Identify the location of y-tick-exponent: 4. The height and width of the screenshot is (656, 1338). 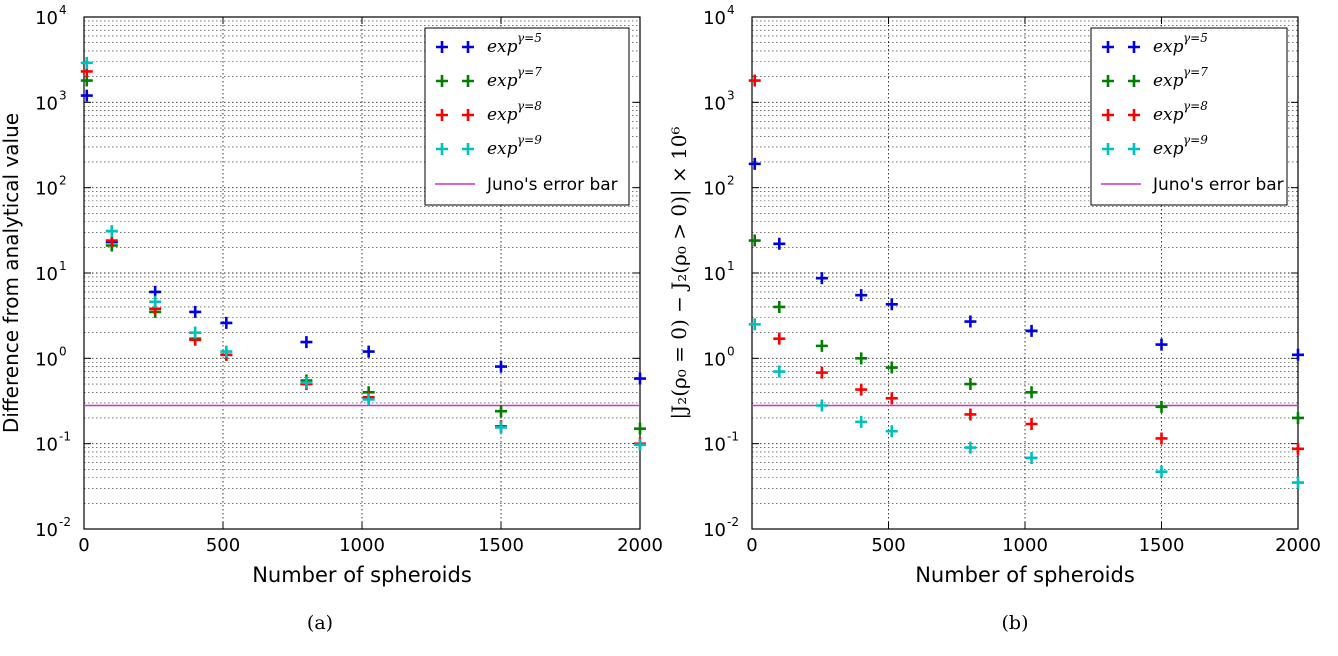
(731, 10).